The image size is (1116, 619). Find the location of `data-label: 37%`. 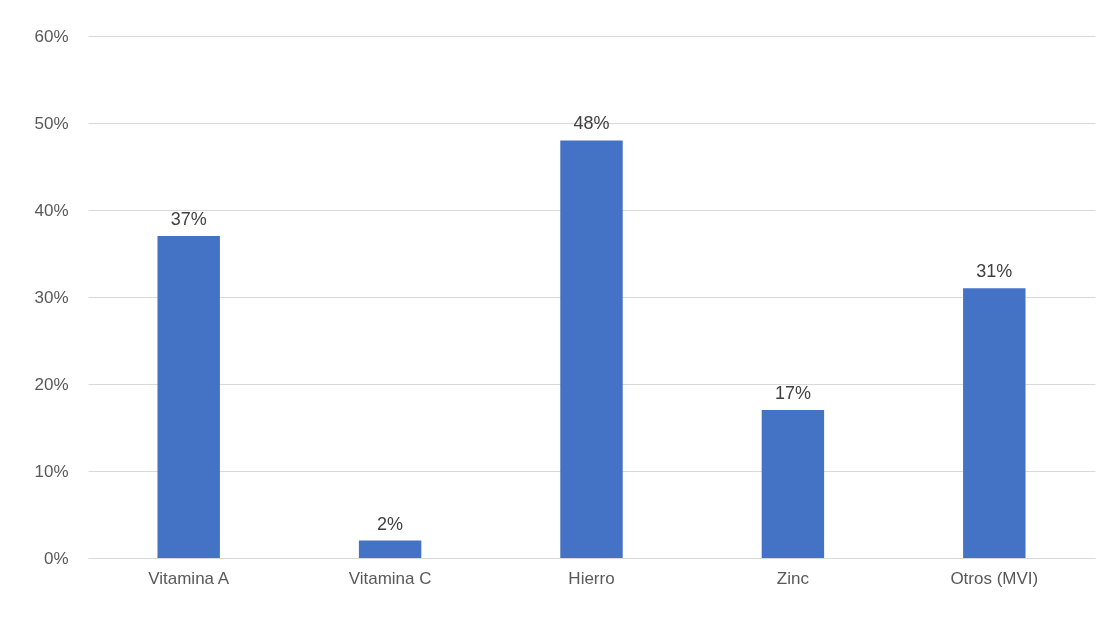

data-label: 37% is located at coordinates (188, 219).